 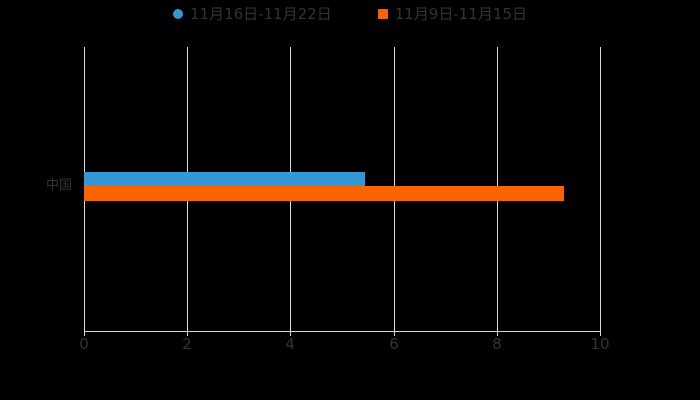 What do you see at coordinates (178, 14) in the screenshot?
I see `legend-dot-icon` at bounding box center [178, 14].